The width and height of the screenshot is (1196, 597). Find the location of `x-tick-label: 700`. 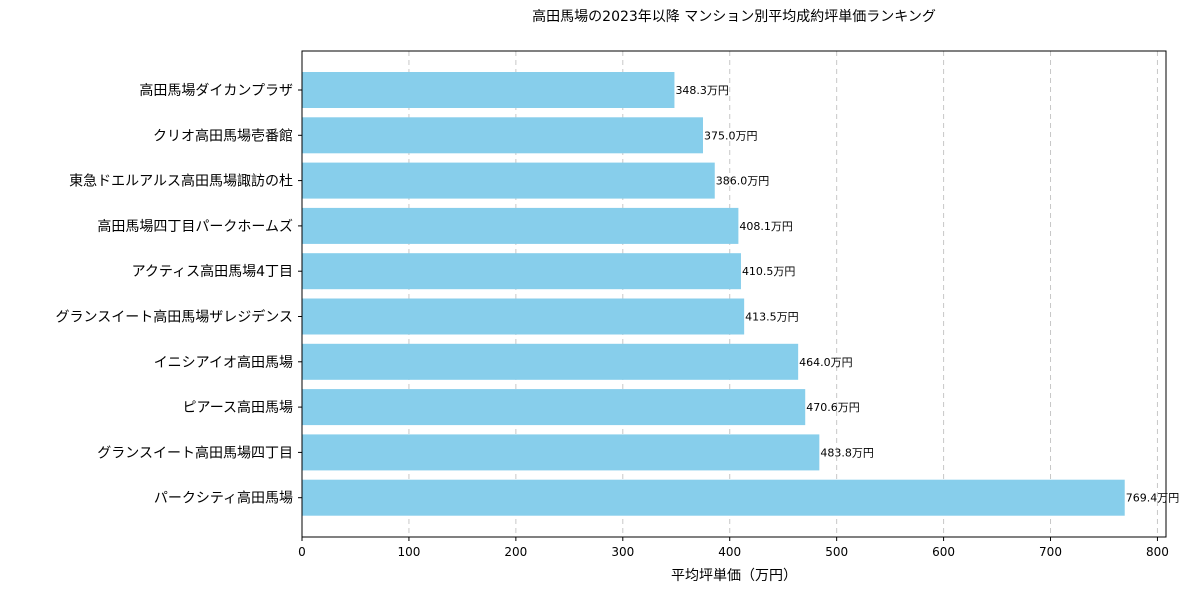

x-tick-label: 700 is located at coordinates (1050, 552).